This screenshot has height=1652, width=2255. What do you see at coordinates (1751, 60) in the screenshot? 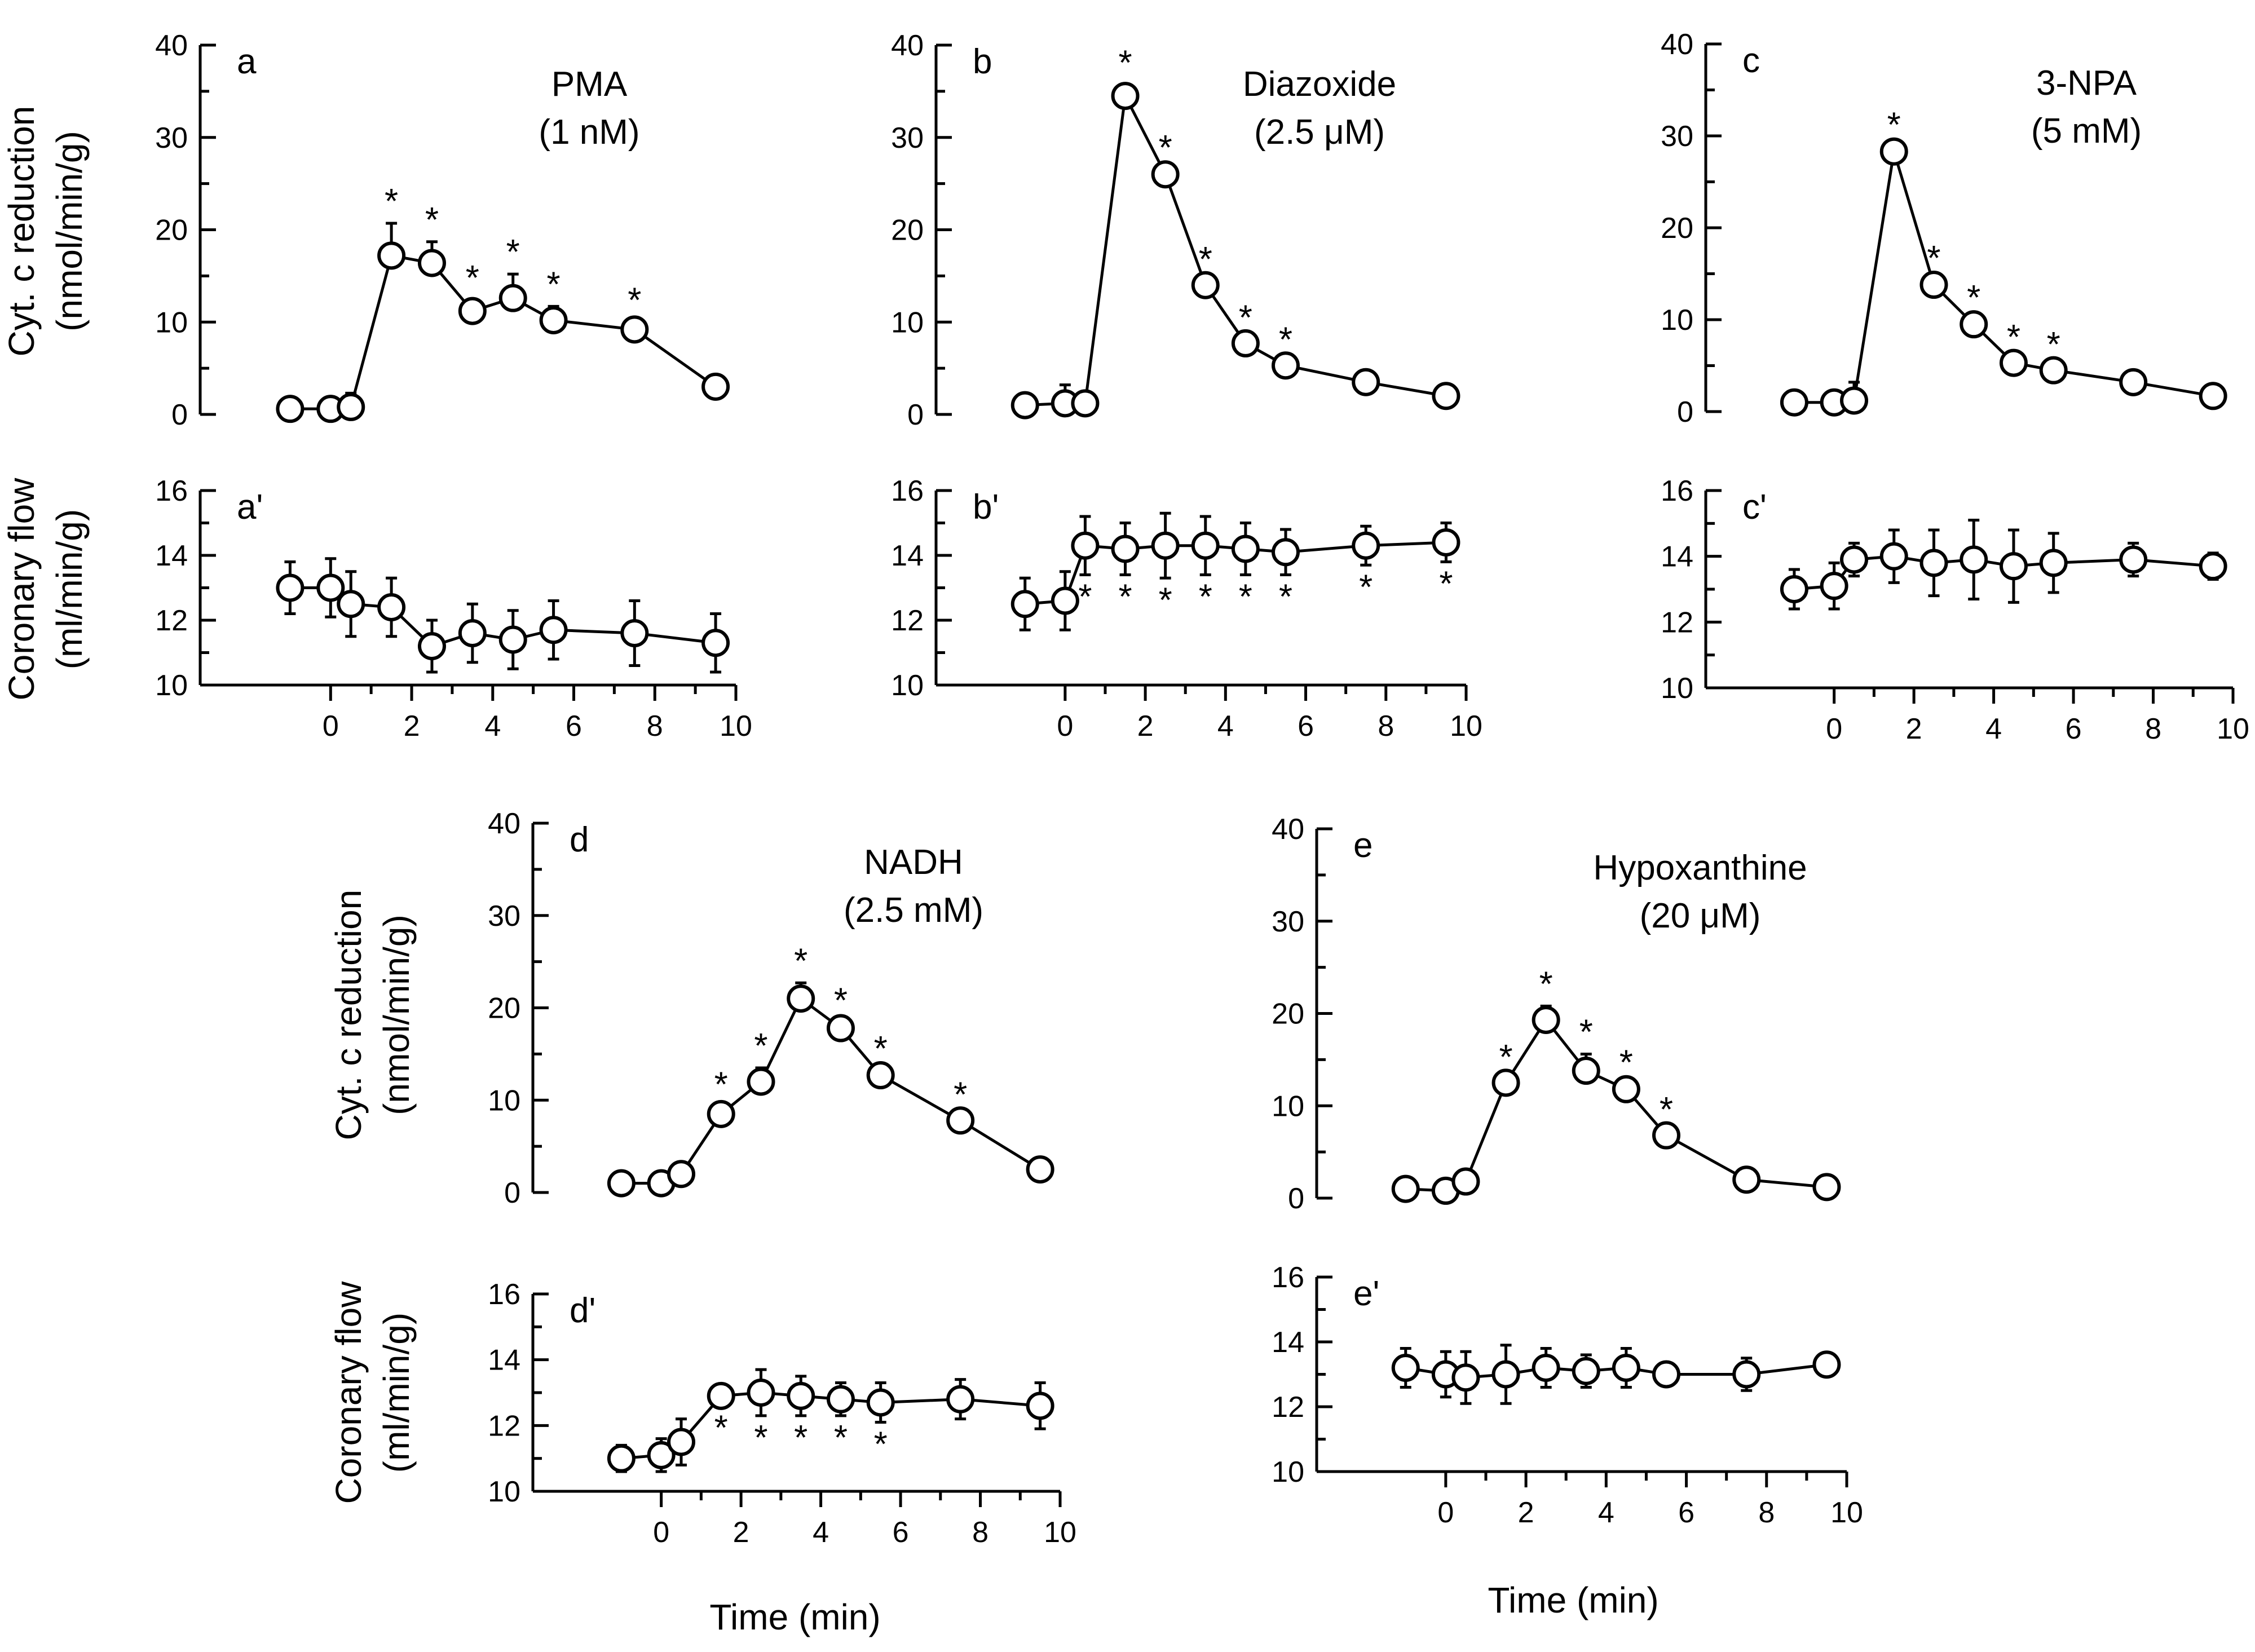
I see `panel-label: c` at bounding box center [1751, 60].